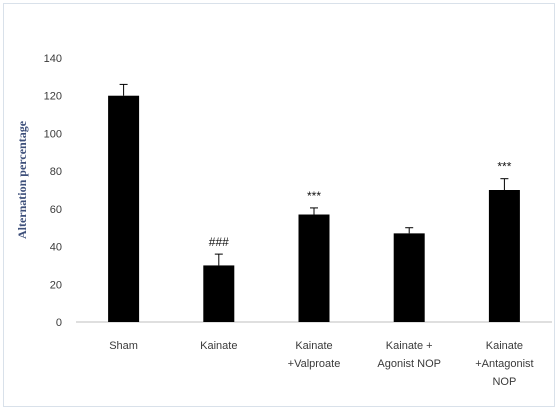  I want to click on y-tick-label: 40, so click(56, 248).